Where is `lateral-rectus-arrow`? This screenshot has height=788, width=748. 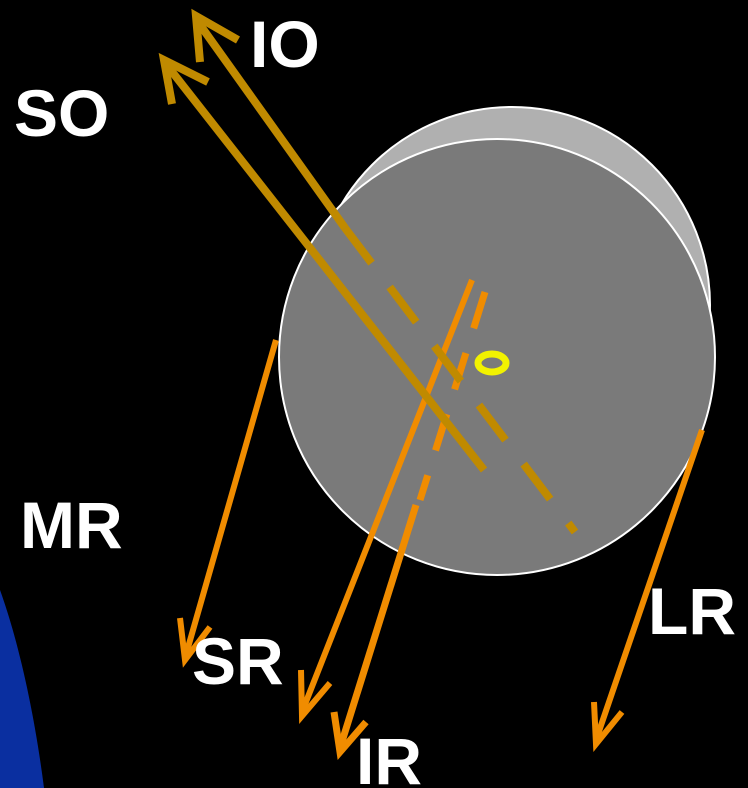 lateral-rectus-arrow is located at coordinates (648, 590).